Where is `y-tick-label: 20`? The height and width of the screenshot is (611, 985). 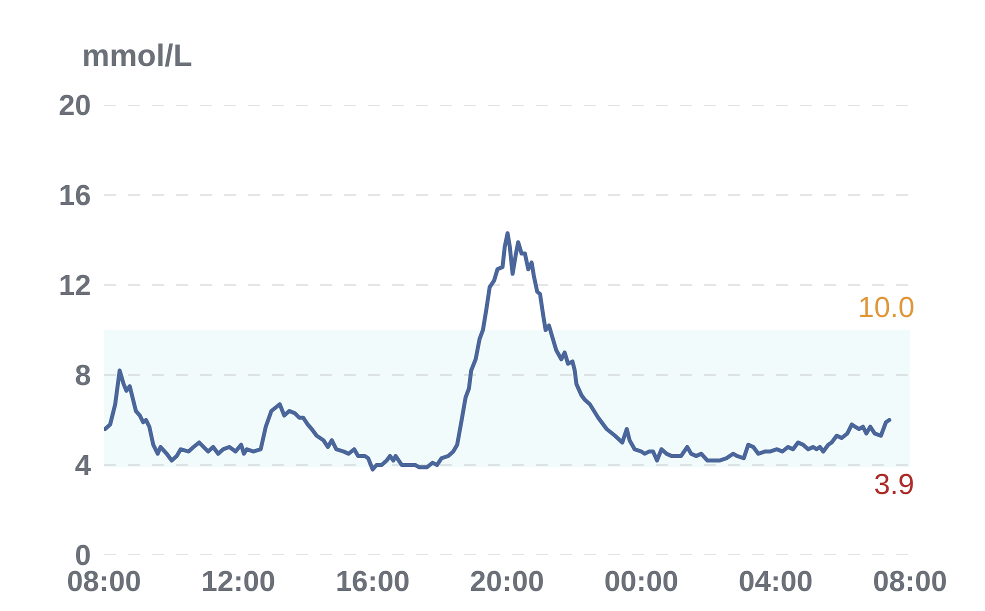 y-tick-label: 20 is located at coordinates (74, 106).